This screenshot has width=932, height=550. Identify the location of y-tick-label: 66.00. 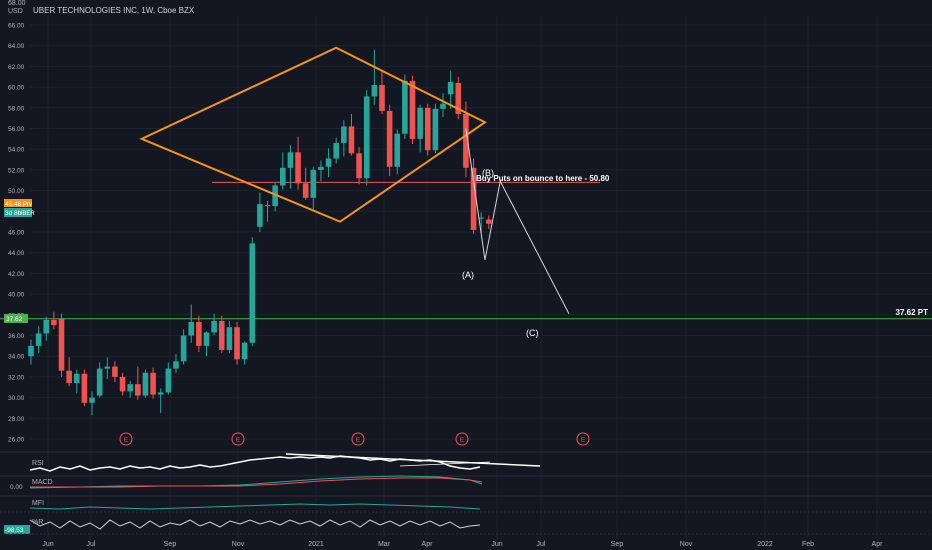
(16, 26).